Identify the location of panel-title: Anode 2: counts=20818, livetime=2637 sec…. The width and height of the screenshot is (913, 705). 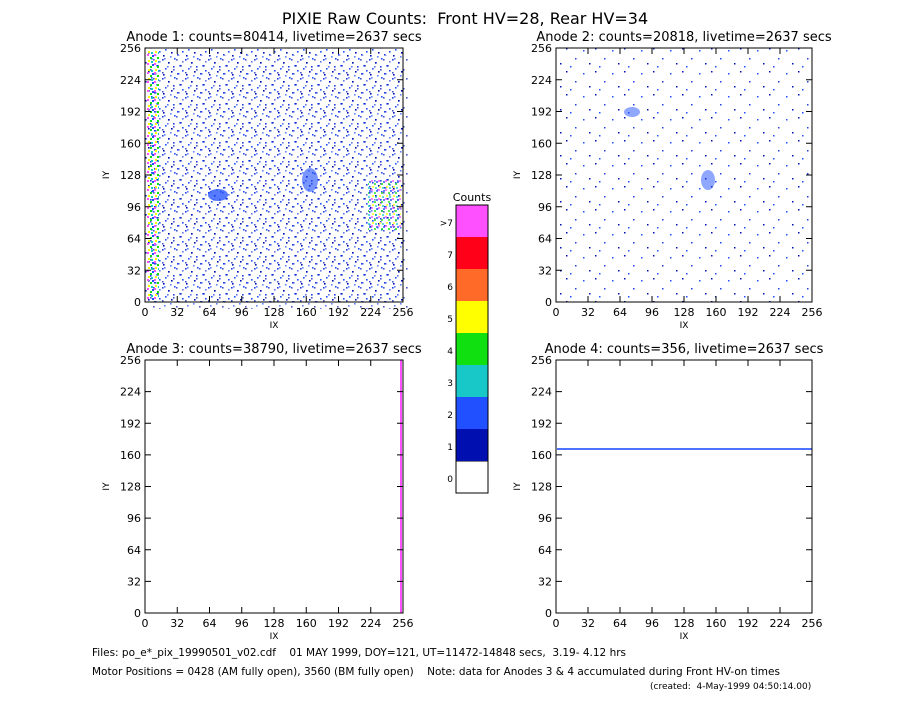
(684, 37).